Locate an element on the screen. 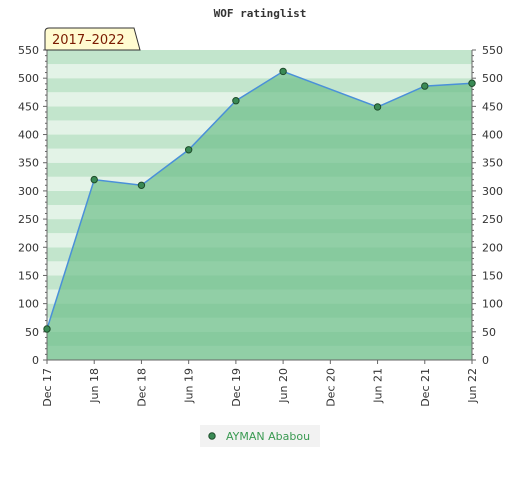  y-tick-label-left: 50 is located at coordinates (32, 332).